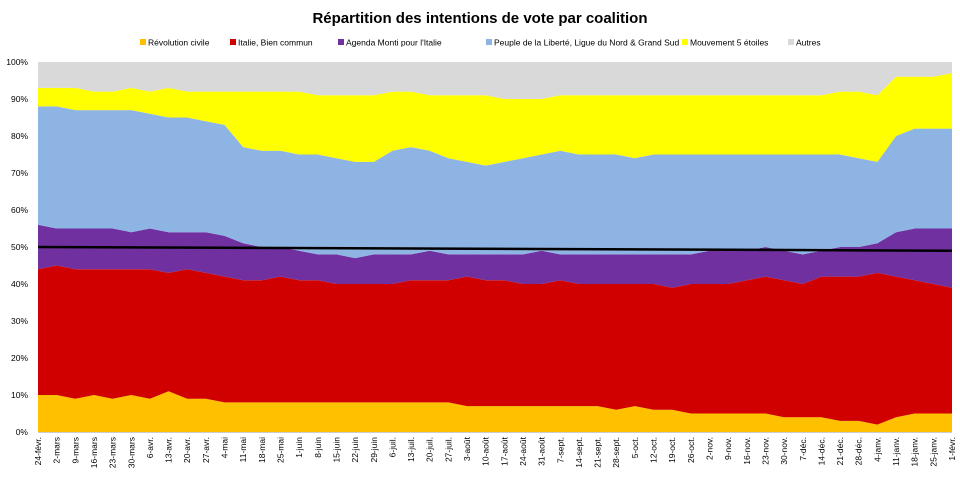 The image size is (960, 477). Describe the element at coordinates (635, 447) in the screenshot. I see `x-tick-label: 5-oct.` at that location.